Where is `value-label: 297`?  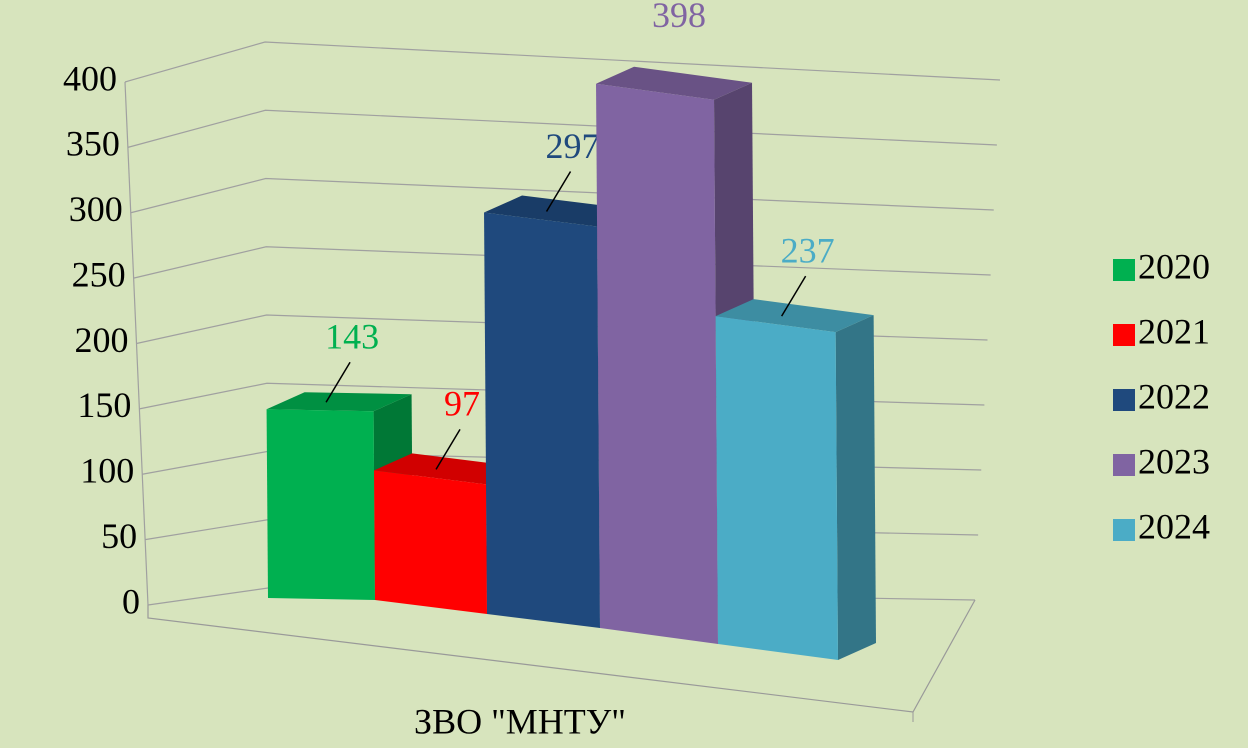 value-label: 297 is located at coordinates (573, 146).